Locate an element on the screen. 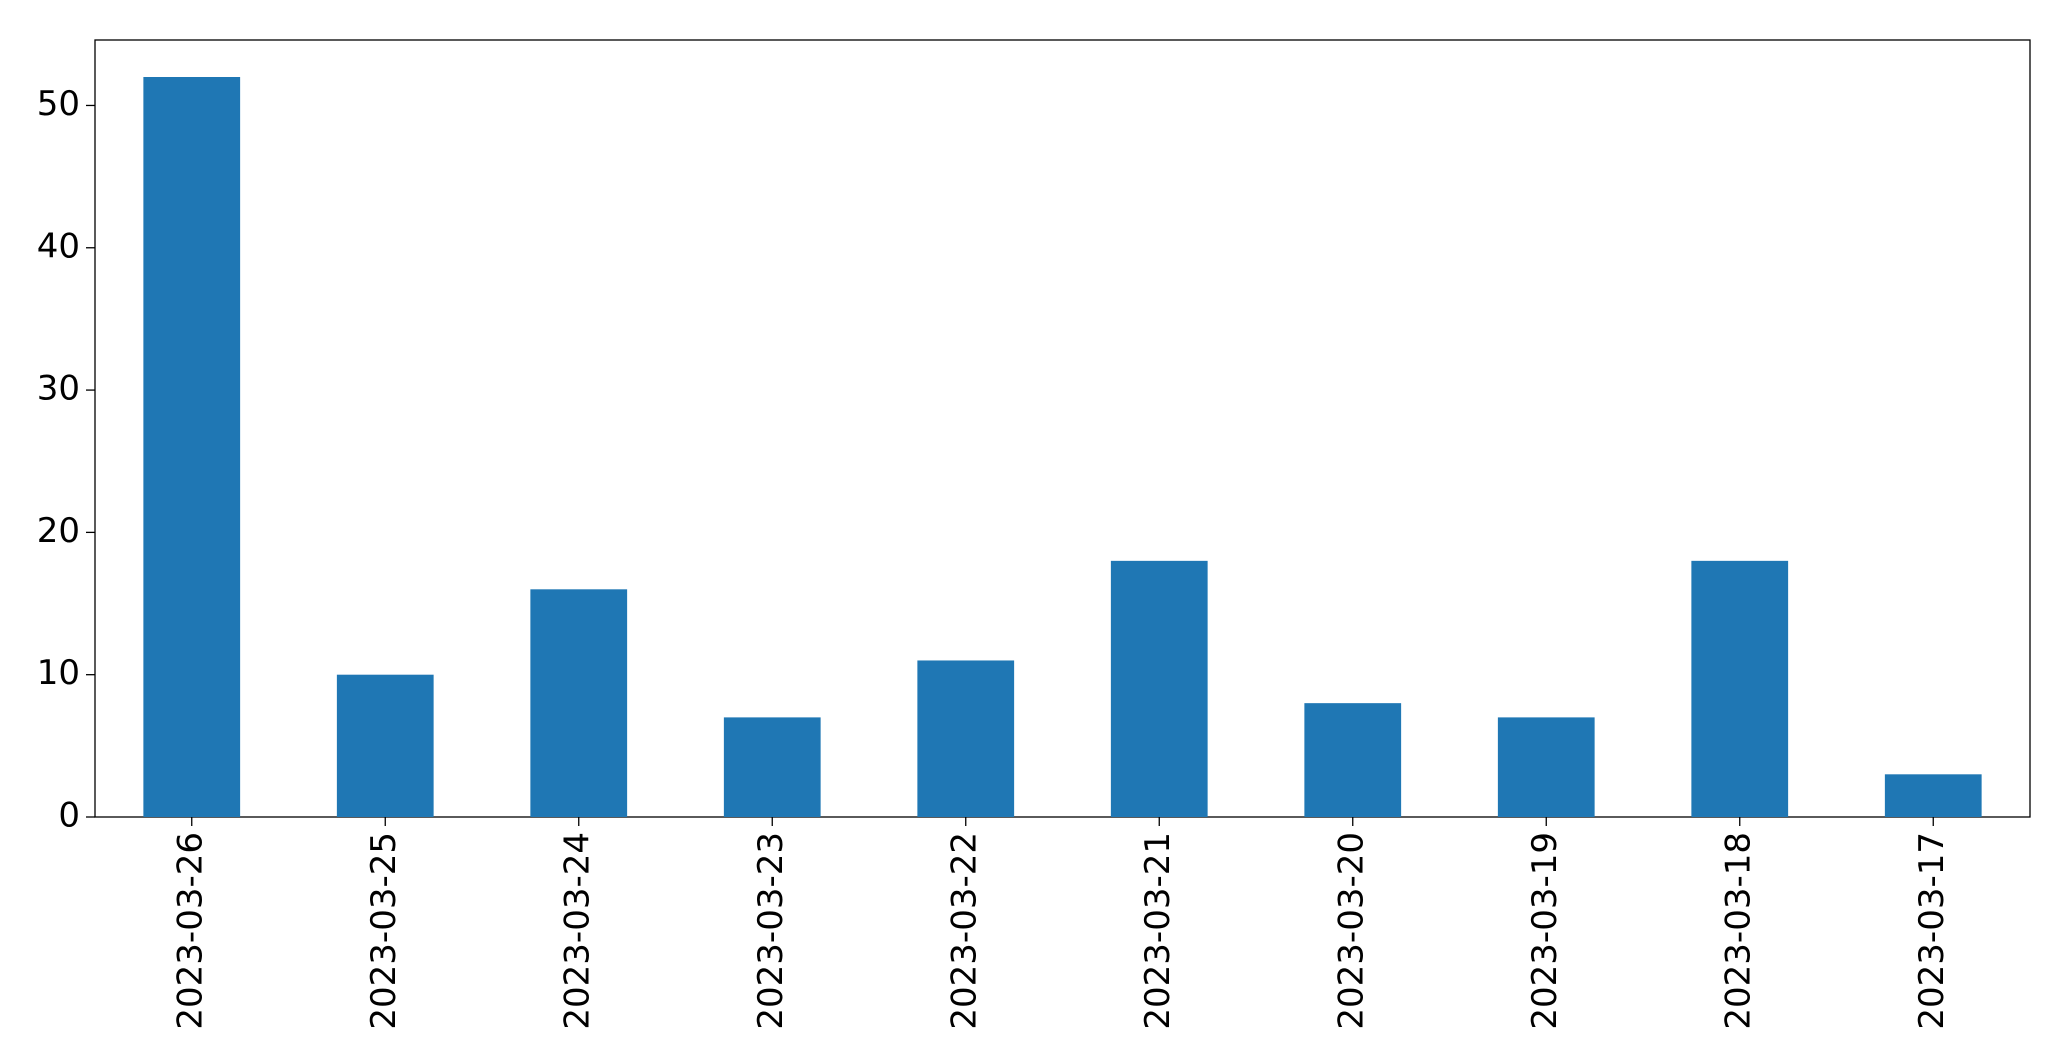 The image size is (2071, 1061). x-tick-label: 2023-03-21 is located at coordinates (1158, 931).